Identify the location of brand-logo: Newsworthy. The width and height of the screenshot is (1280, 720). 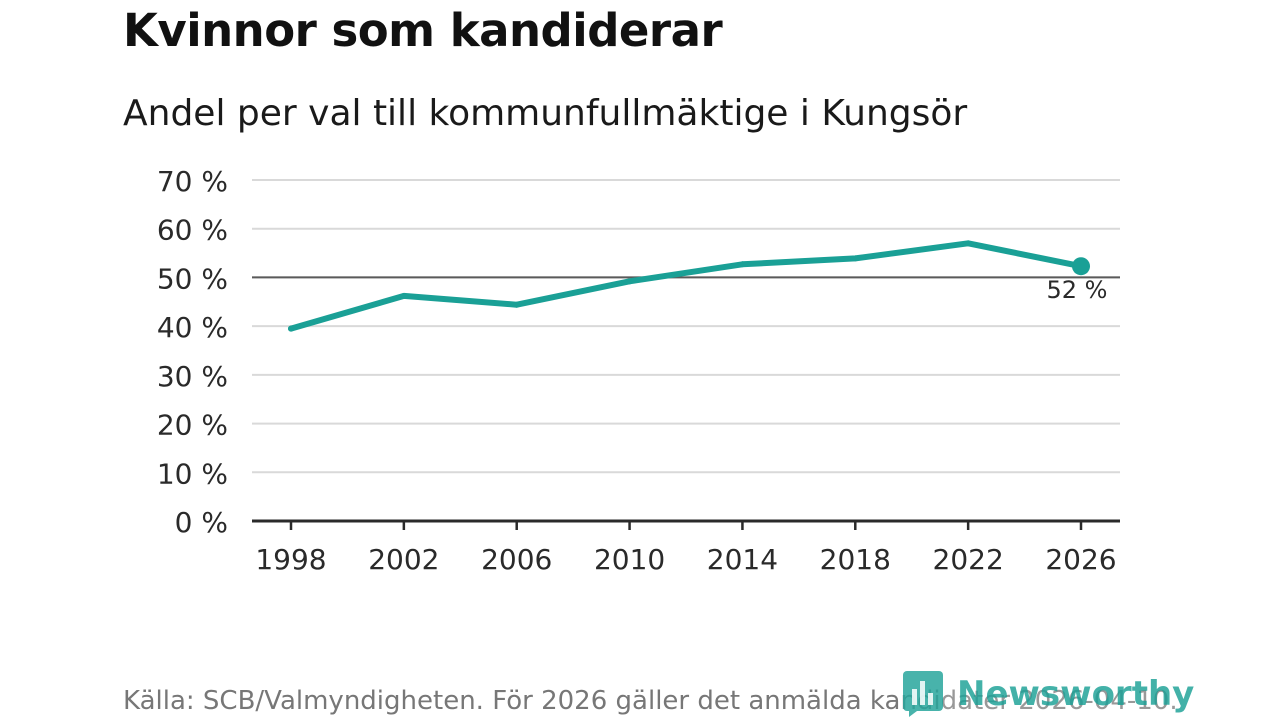
(1049, 694).